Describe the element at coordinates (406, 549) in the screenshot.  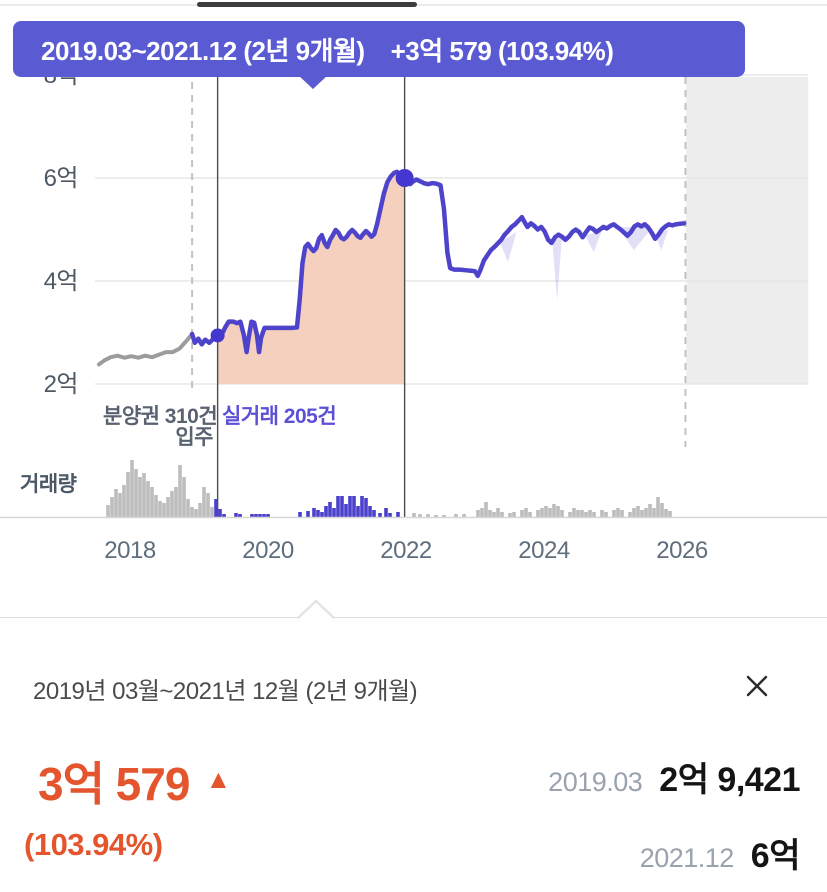
I see `svg-text: 2022` at that location.